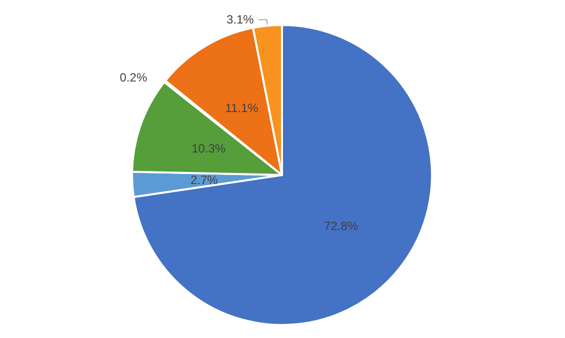 This screenshot has width=565, height=338. I want to click on data-label: 11.1%, so click(242, 108).